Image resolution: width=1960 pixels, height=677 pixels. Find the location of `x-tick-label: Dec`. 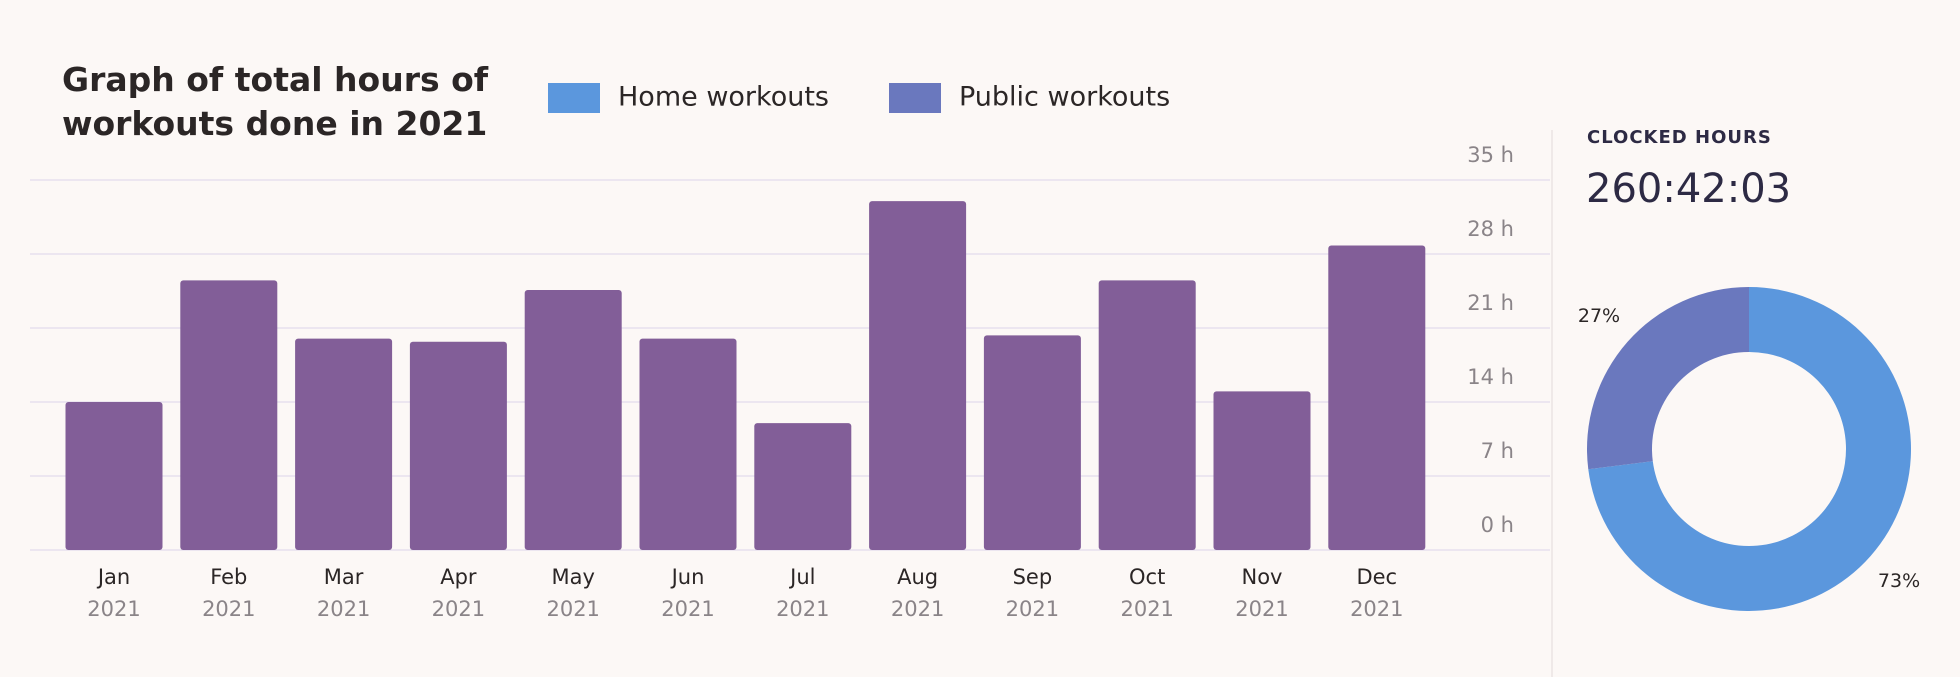

x-tick-label: Dec is located at coordinates (1376, 577).